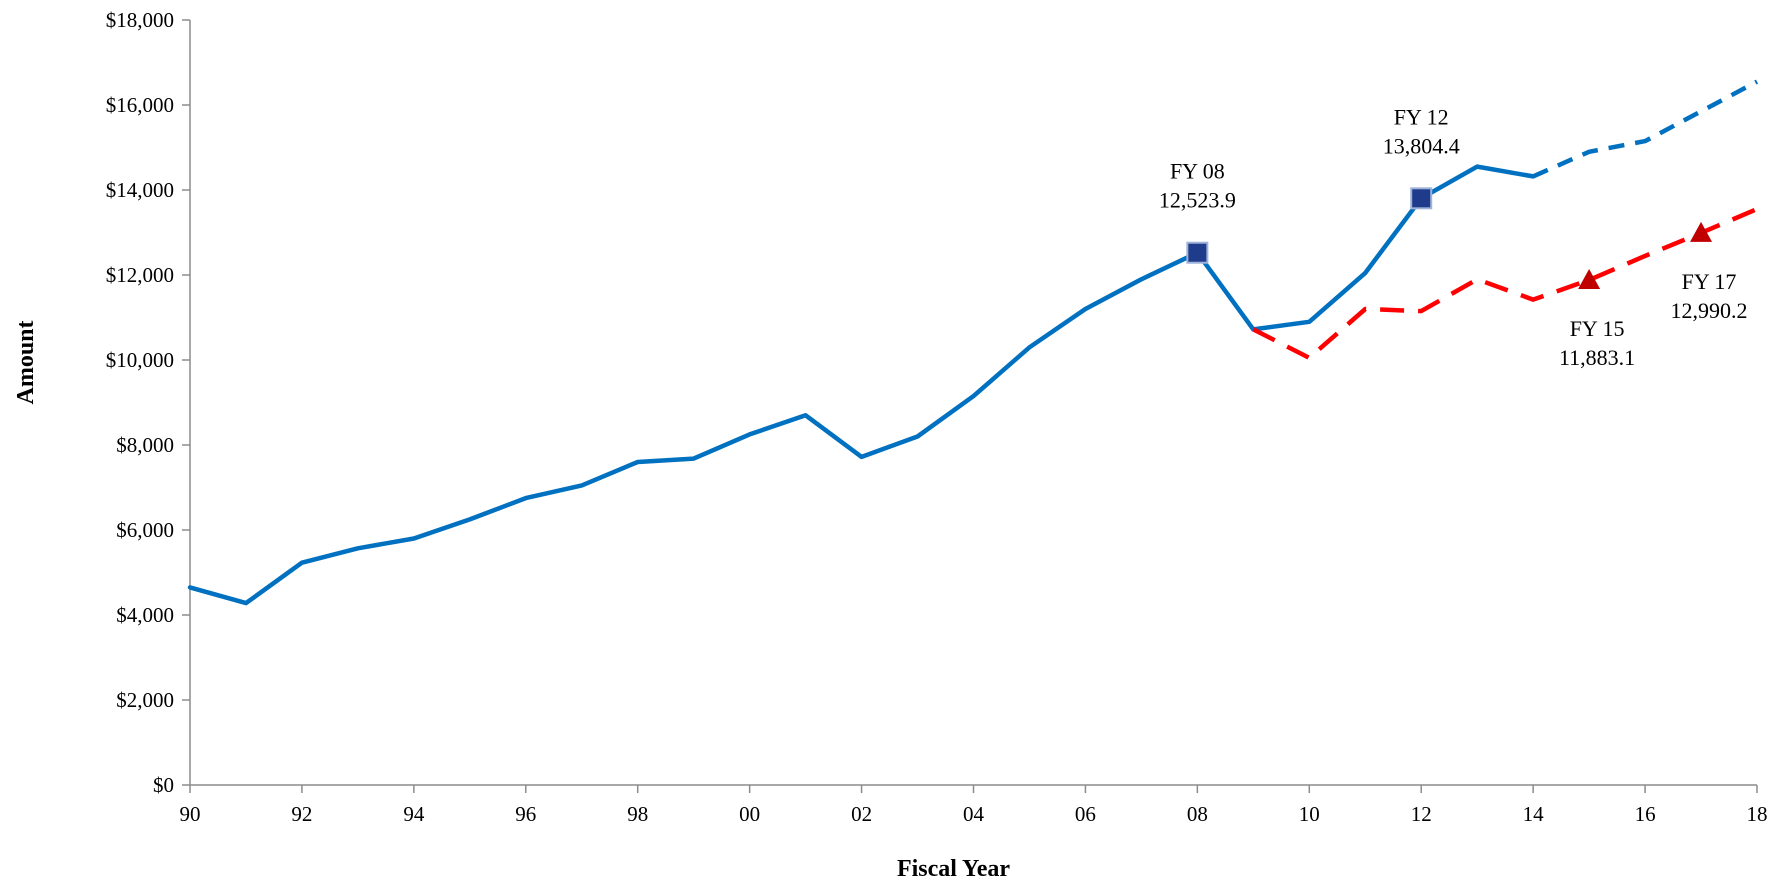  What do you see at coordinates (749, 814) in the screenshot?
I see `x-tick-label: 00` at bounding box center [749, 814].